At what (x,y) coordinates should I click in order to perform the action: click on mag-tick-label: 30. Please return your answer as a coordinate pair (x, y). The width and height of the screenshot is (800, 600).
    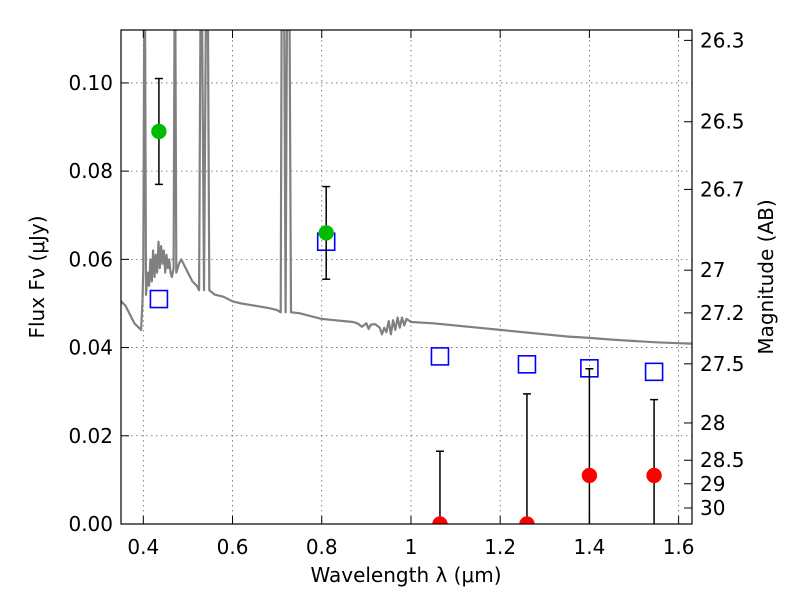
    Looking at the image, I should click on (712, 508).